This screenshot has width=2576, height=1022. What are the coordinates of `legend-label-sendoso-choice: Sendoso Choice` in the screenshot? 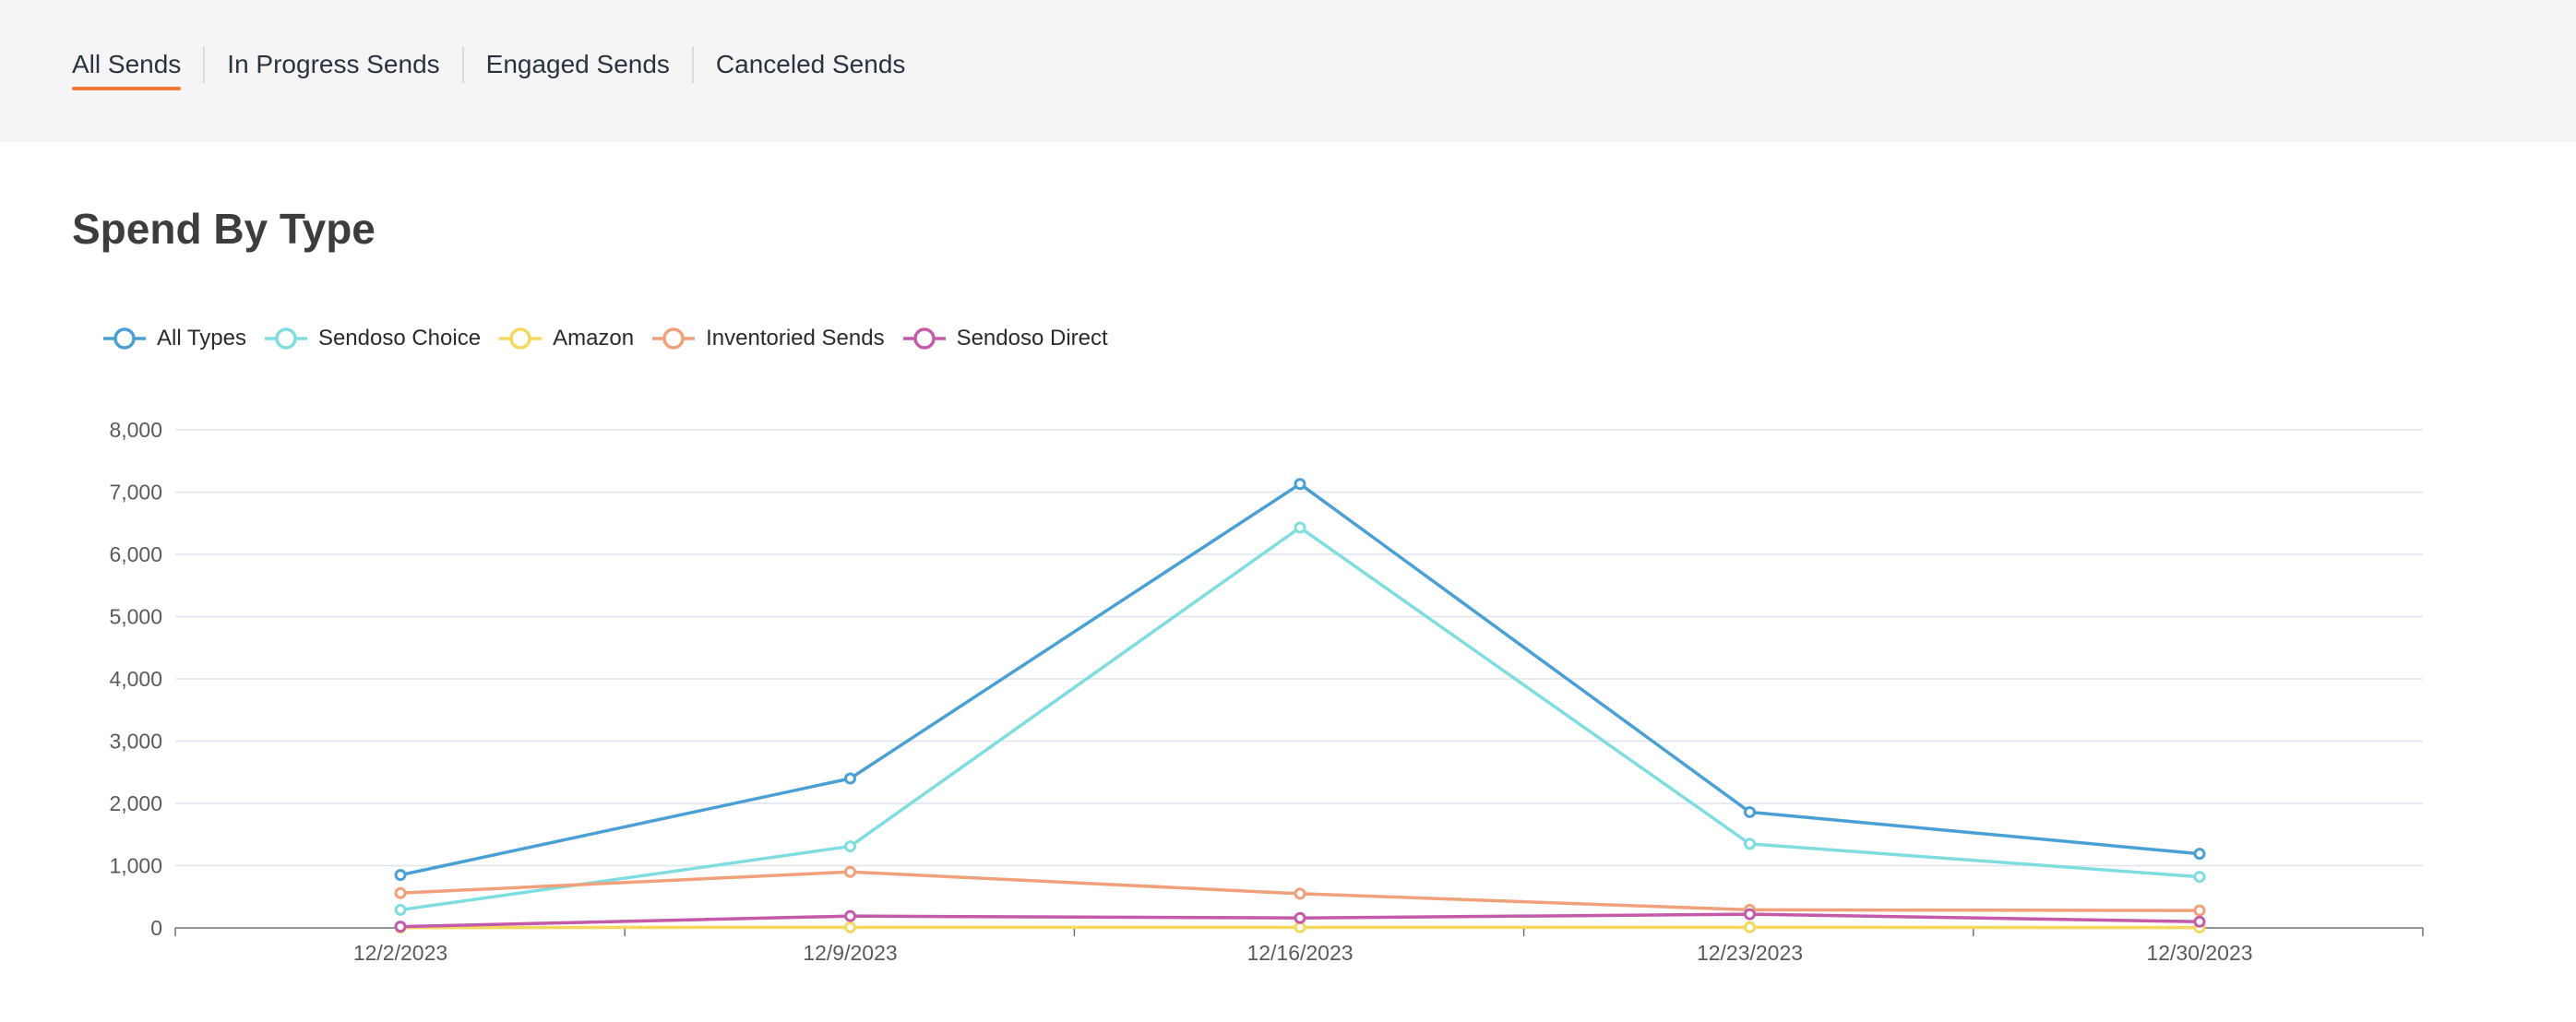 It's located at (399, 338).